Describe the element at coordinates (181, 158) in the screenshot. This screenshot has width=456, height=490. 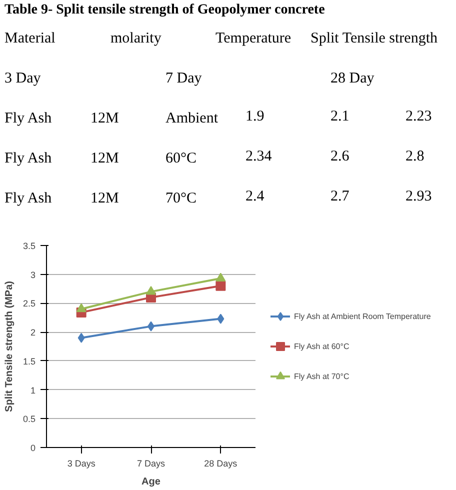
I see `text: 60°C` at that location.